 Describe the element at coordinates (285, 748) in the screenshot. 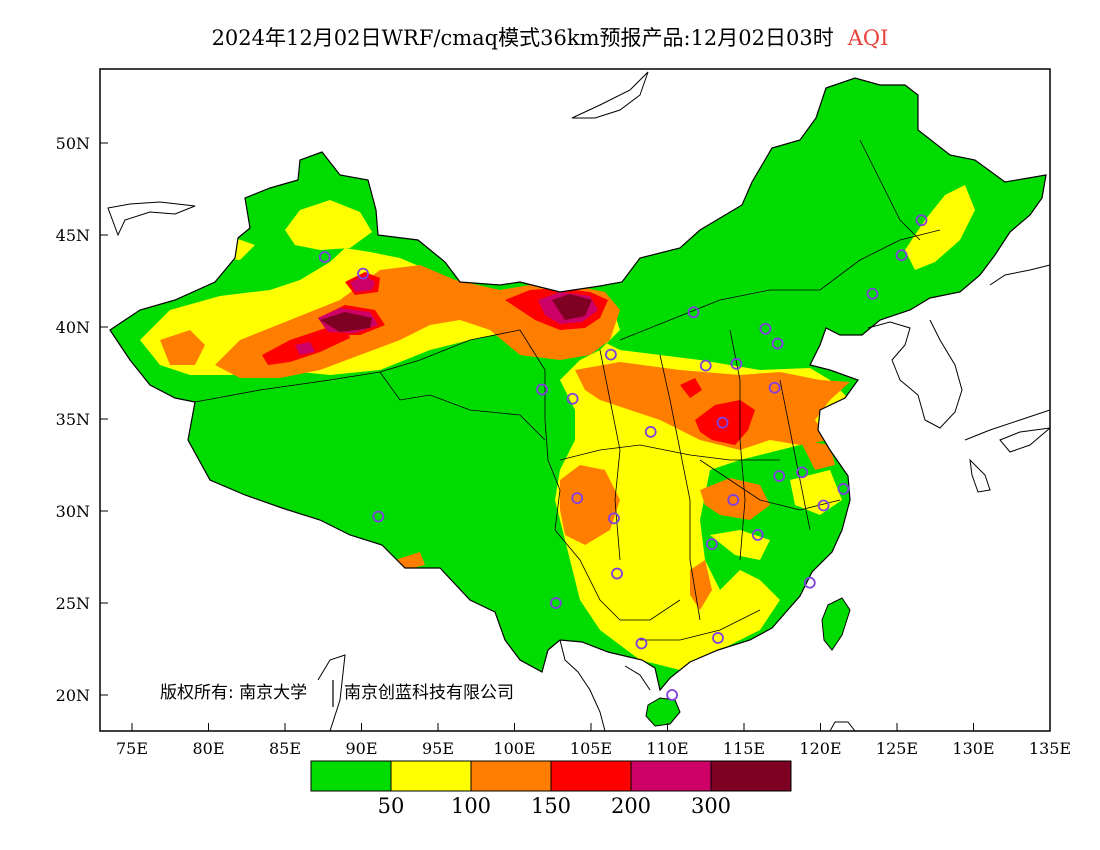

I see `lon-tick-label: 85E` at that location.